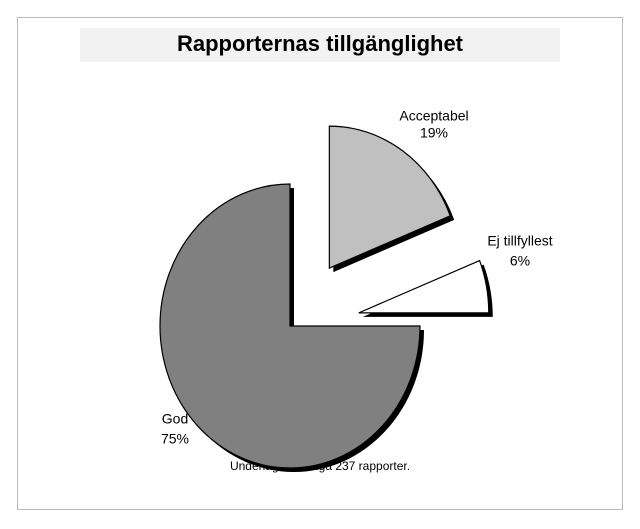 The image size is (640, 529). Describe the element at coordinates (175, 439) in the screenshot. I see `slice-value-label: 75%` at that location.